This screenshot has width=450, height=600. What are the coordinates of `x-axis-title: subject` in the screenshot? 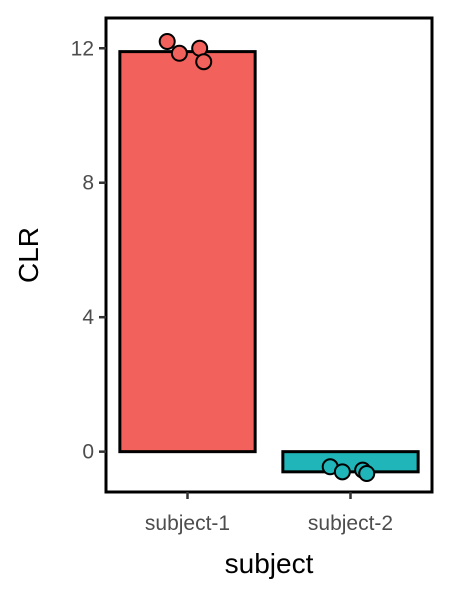 It's located at (269, 563).